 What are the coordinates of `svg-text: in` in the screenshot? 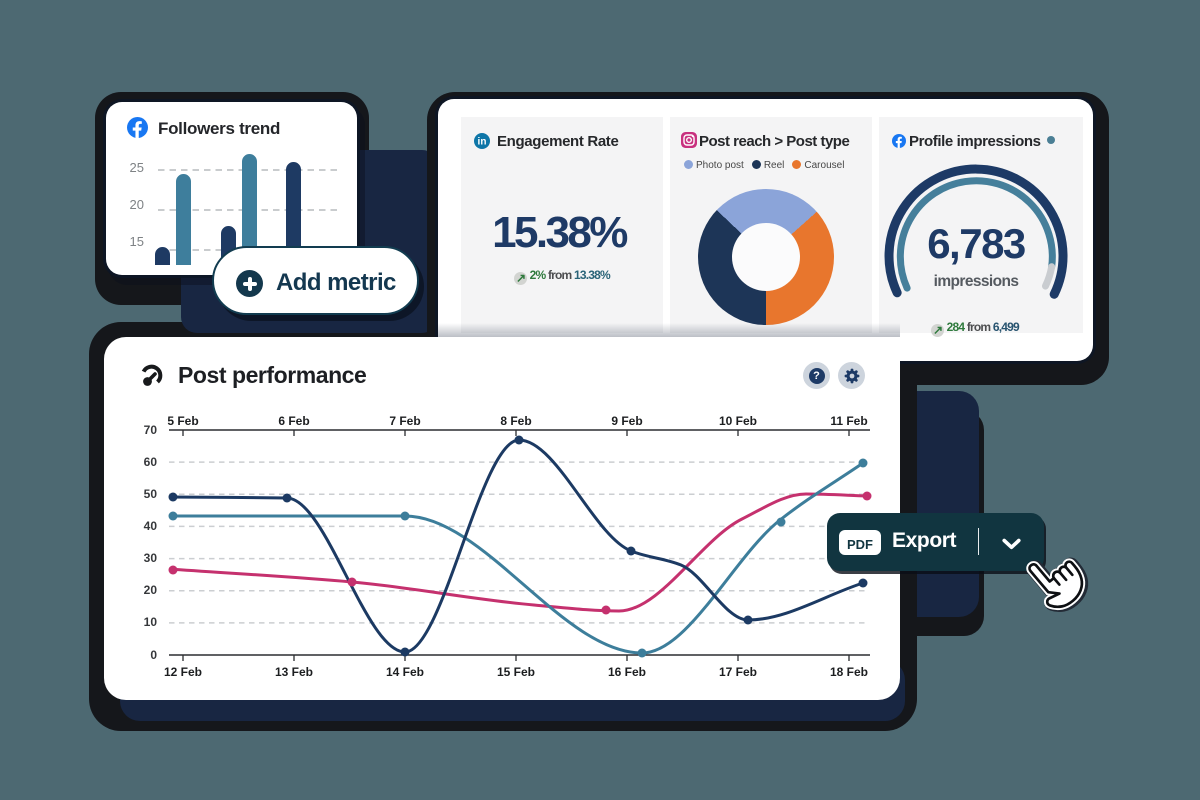 It's located at (482, 142).